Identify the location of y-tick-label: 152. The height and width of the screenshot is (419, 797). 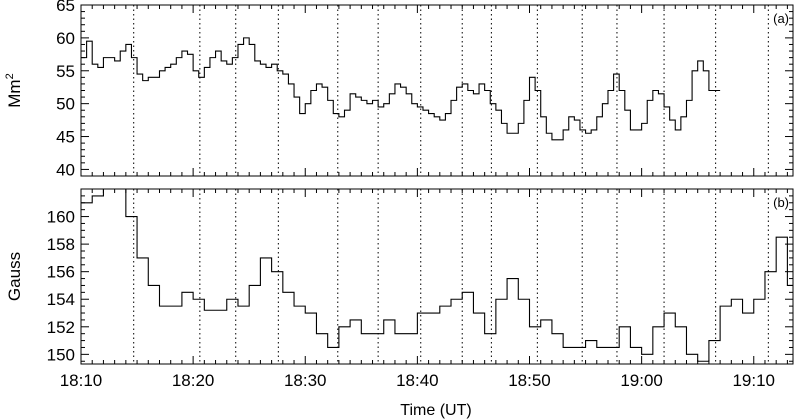
(61, 327).